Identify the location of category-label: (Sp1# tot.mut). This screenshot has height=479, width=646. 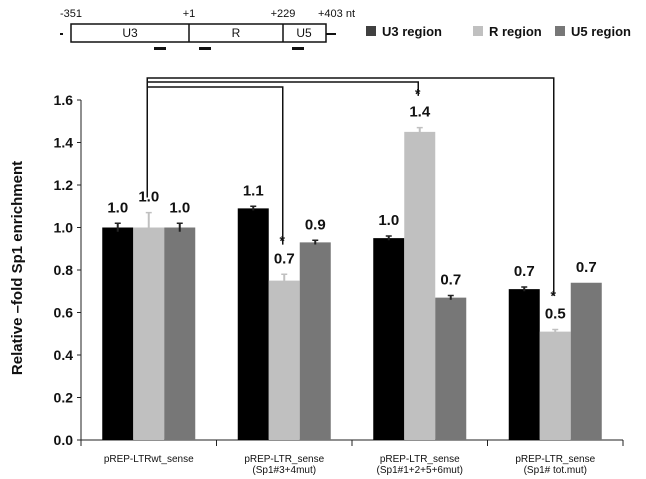
(555, 470).